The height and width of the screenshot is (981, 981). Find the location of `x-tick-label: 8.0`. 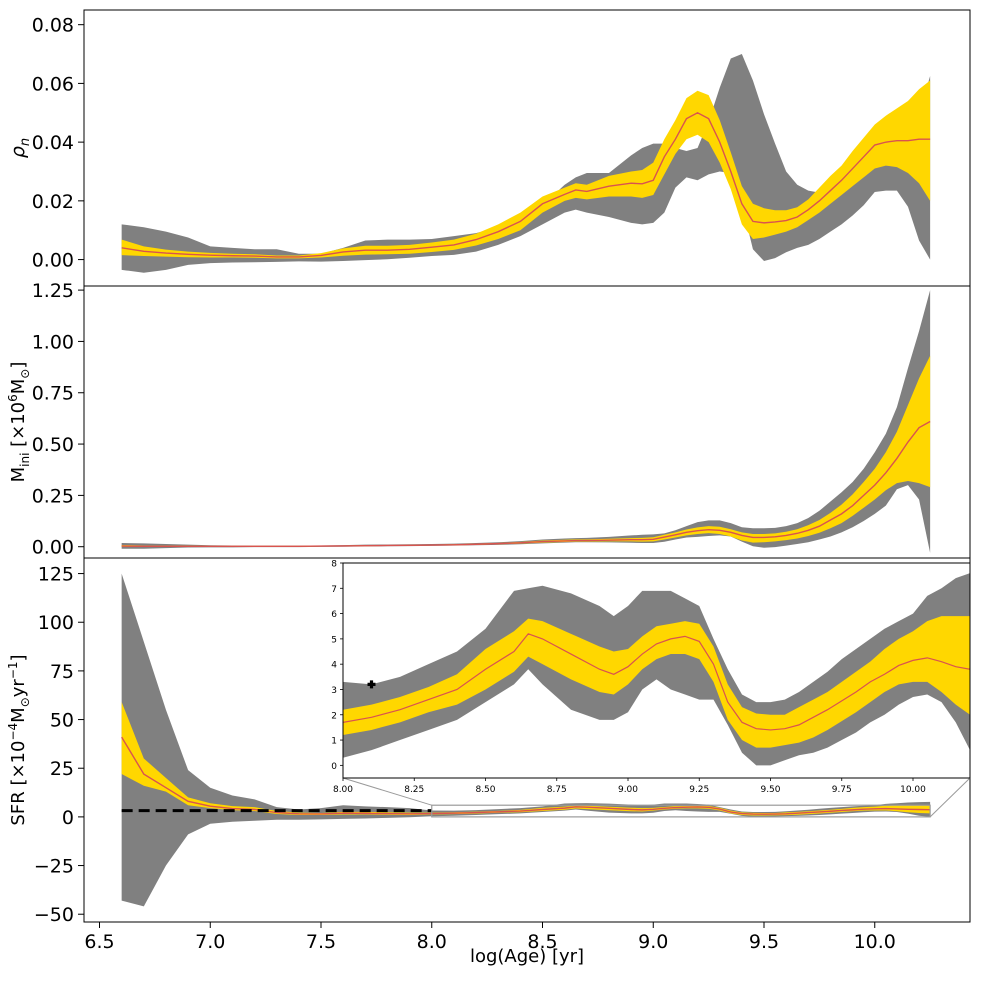

x-tick-label: 8.0 is located at coordinates (432, 942).